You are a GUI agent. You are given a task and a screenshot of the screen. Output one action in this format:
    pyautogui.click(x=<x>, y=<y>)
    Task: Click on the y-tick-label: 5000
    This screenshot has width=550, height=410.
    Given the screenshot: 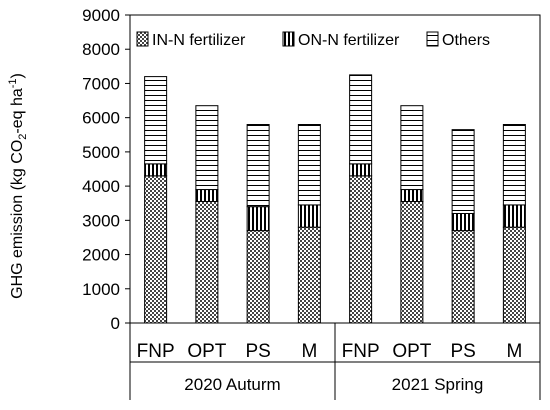 What is the action you would take?
    pyautogui.click(x=101, y=152)
    